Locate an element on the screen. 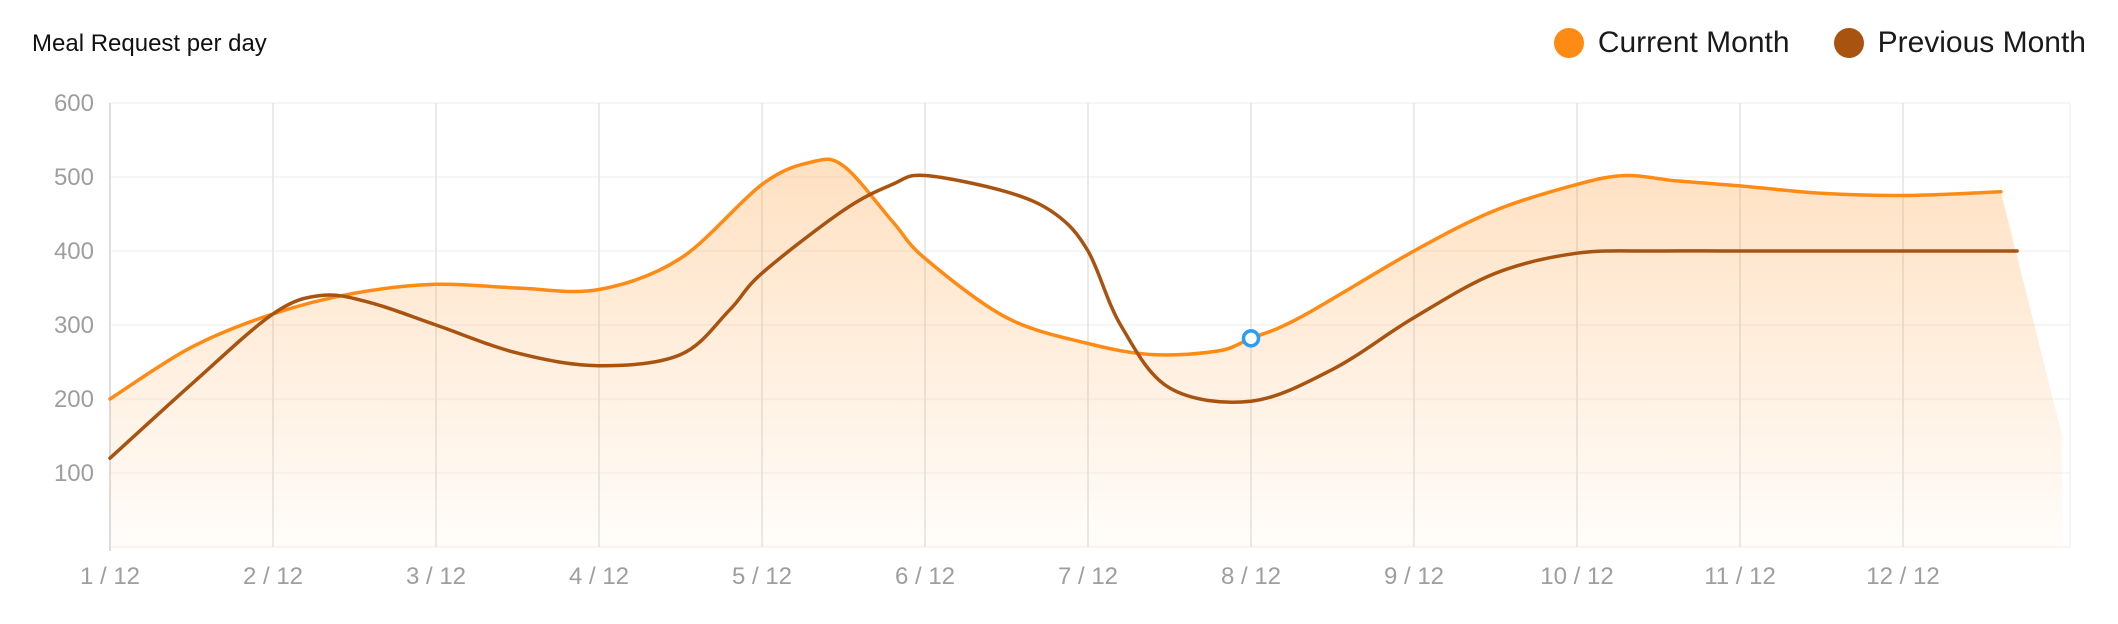  chart-title: Meal Request per day is located at coordinates (149, 43).